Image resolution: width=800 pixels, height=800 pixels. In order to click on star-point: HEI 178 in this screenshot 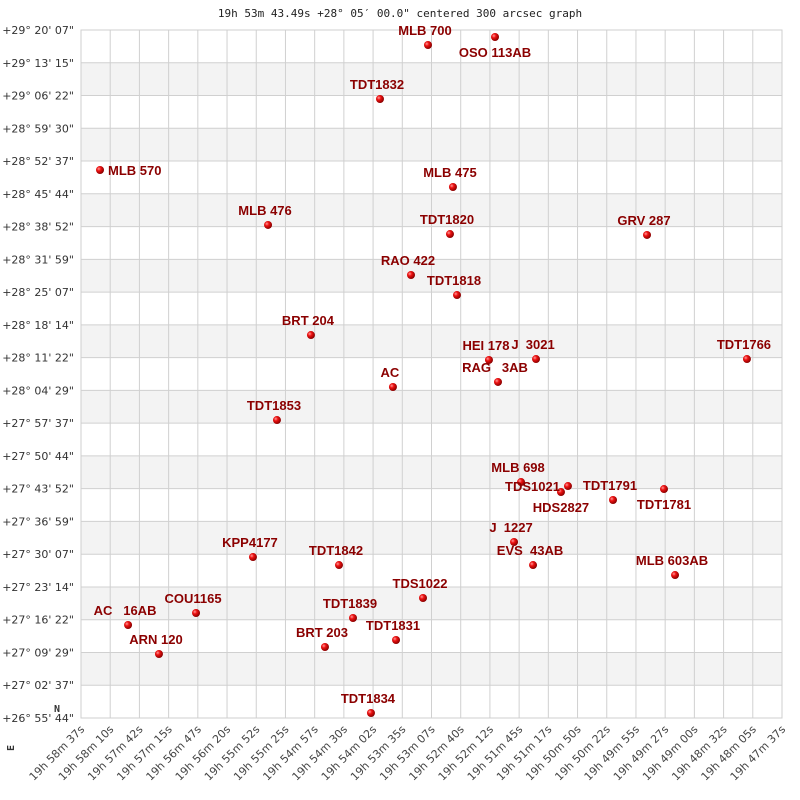, I will do `click(485, 351)`.